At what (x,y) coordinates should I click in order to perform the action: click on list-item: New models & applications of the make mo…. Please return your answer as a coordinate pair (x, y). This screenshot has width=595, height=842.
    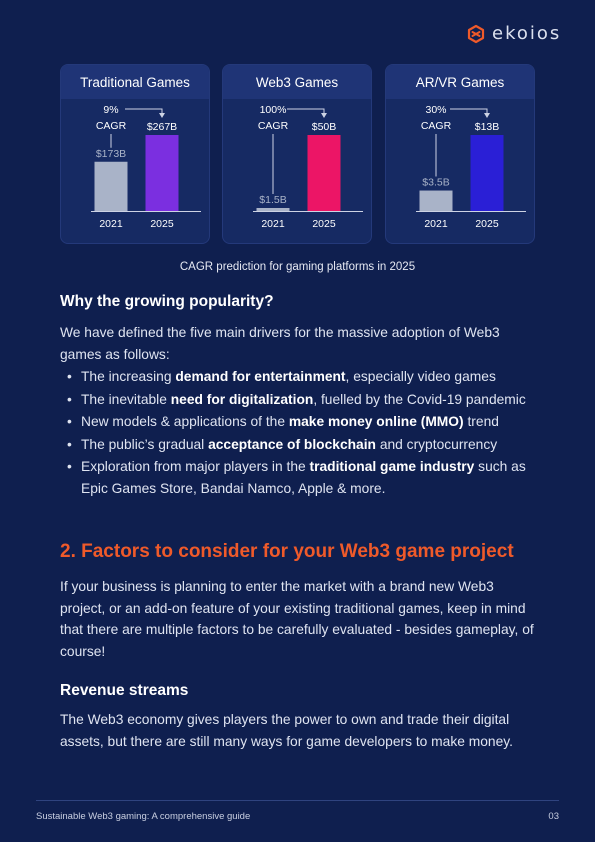
    Looking at the image, I should click on (299, 422).